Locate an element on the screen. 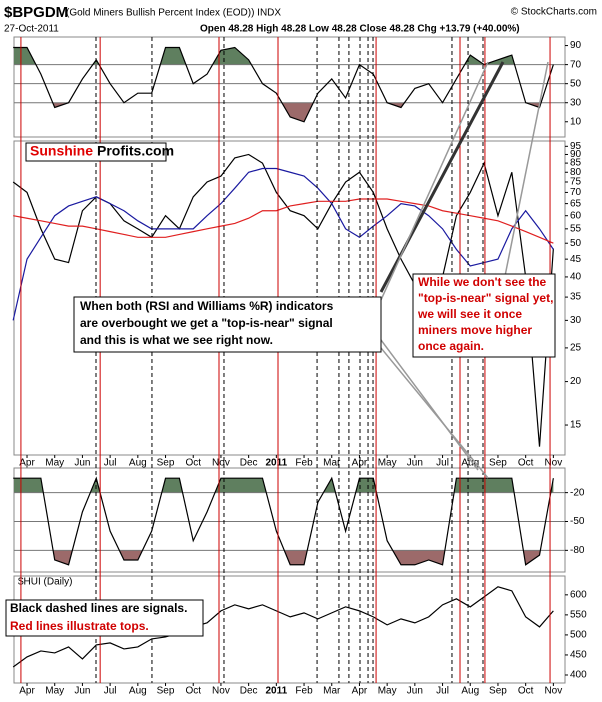  y-tick-label: 65 is located at coordinates (576, 203).